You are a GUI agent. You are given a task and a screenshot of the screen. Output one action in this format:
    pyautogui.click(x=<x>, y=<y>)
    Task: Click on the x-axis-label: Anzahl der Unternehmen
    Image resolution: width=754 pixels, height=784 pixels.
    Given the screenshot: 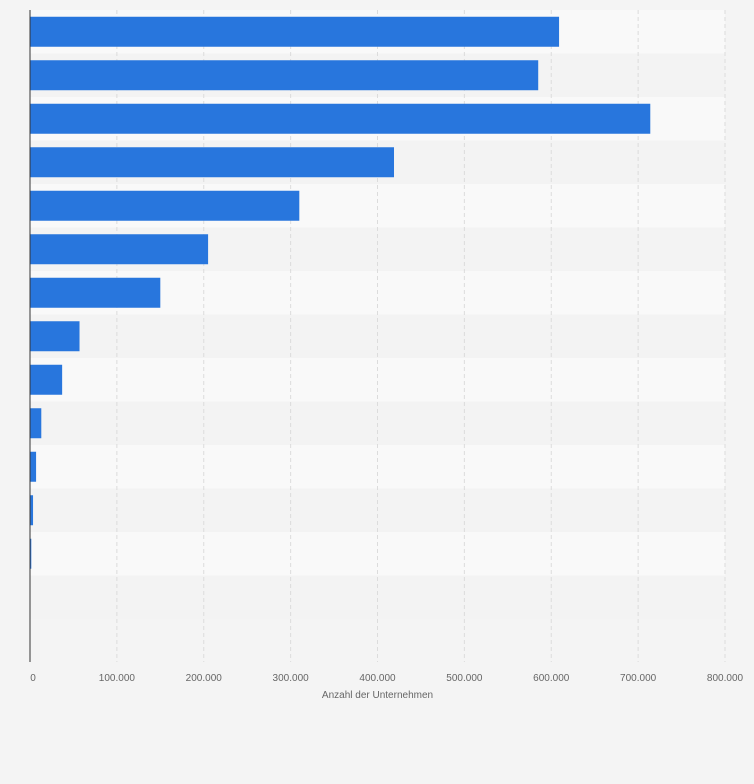 What is the action you would take?
    pyautogui.click(x=377, y=695)
    